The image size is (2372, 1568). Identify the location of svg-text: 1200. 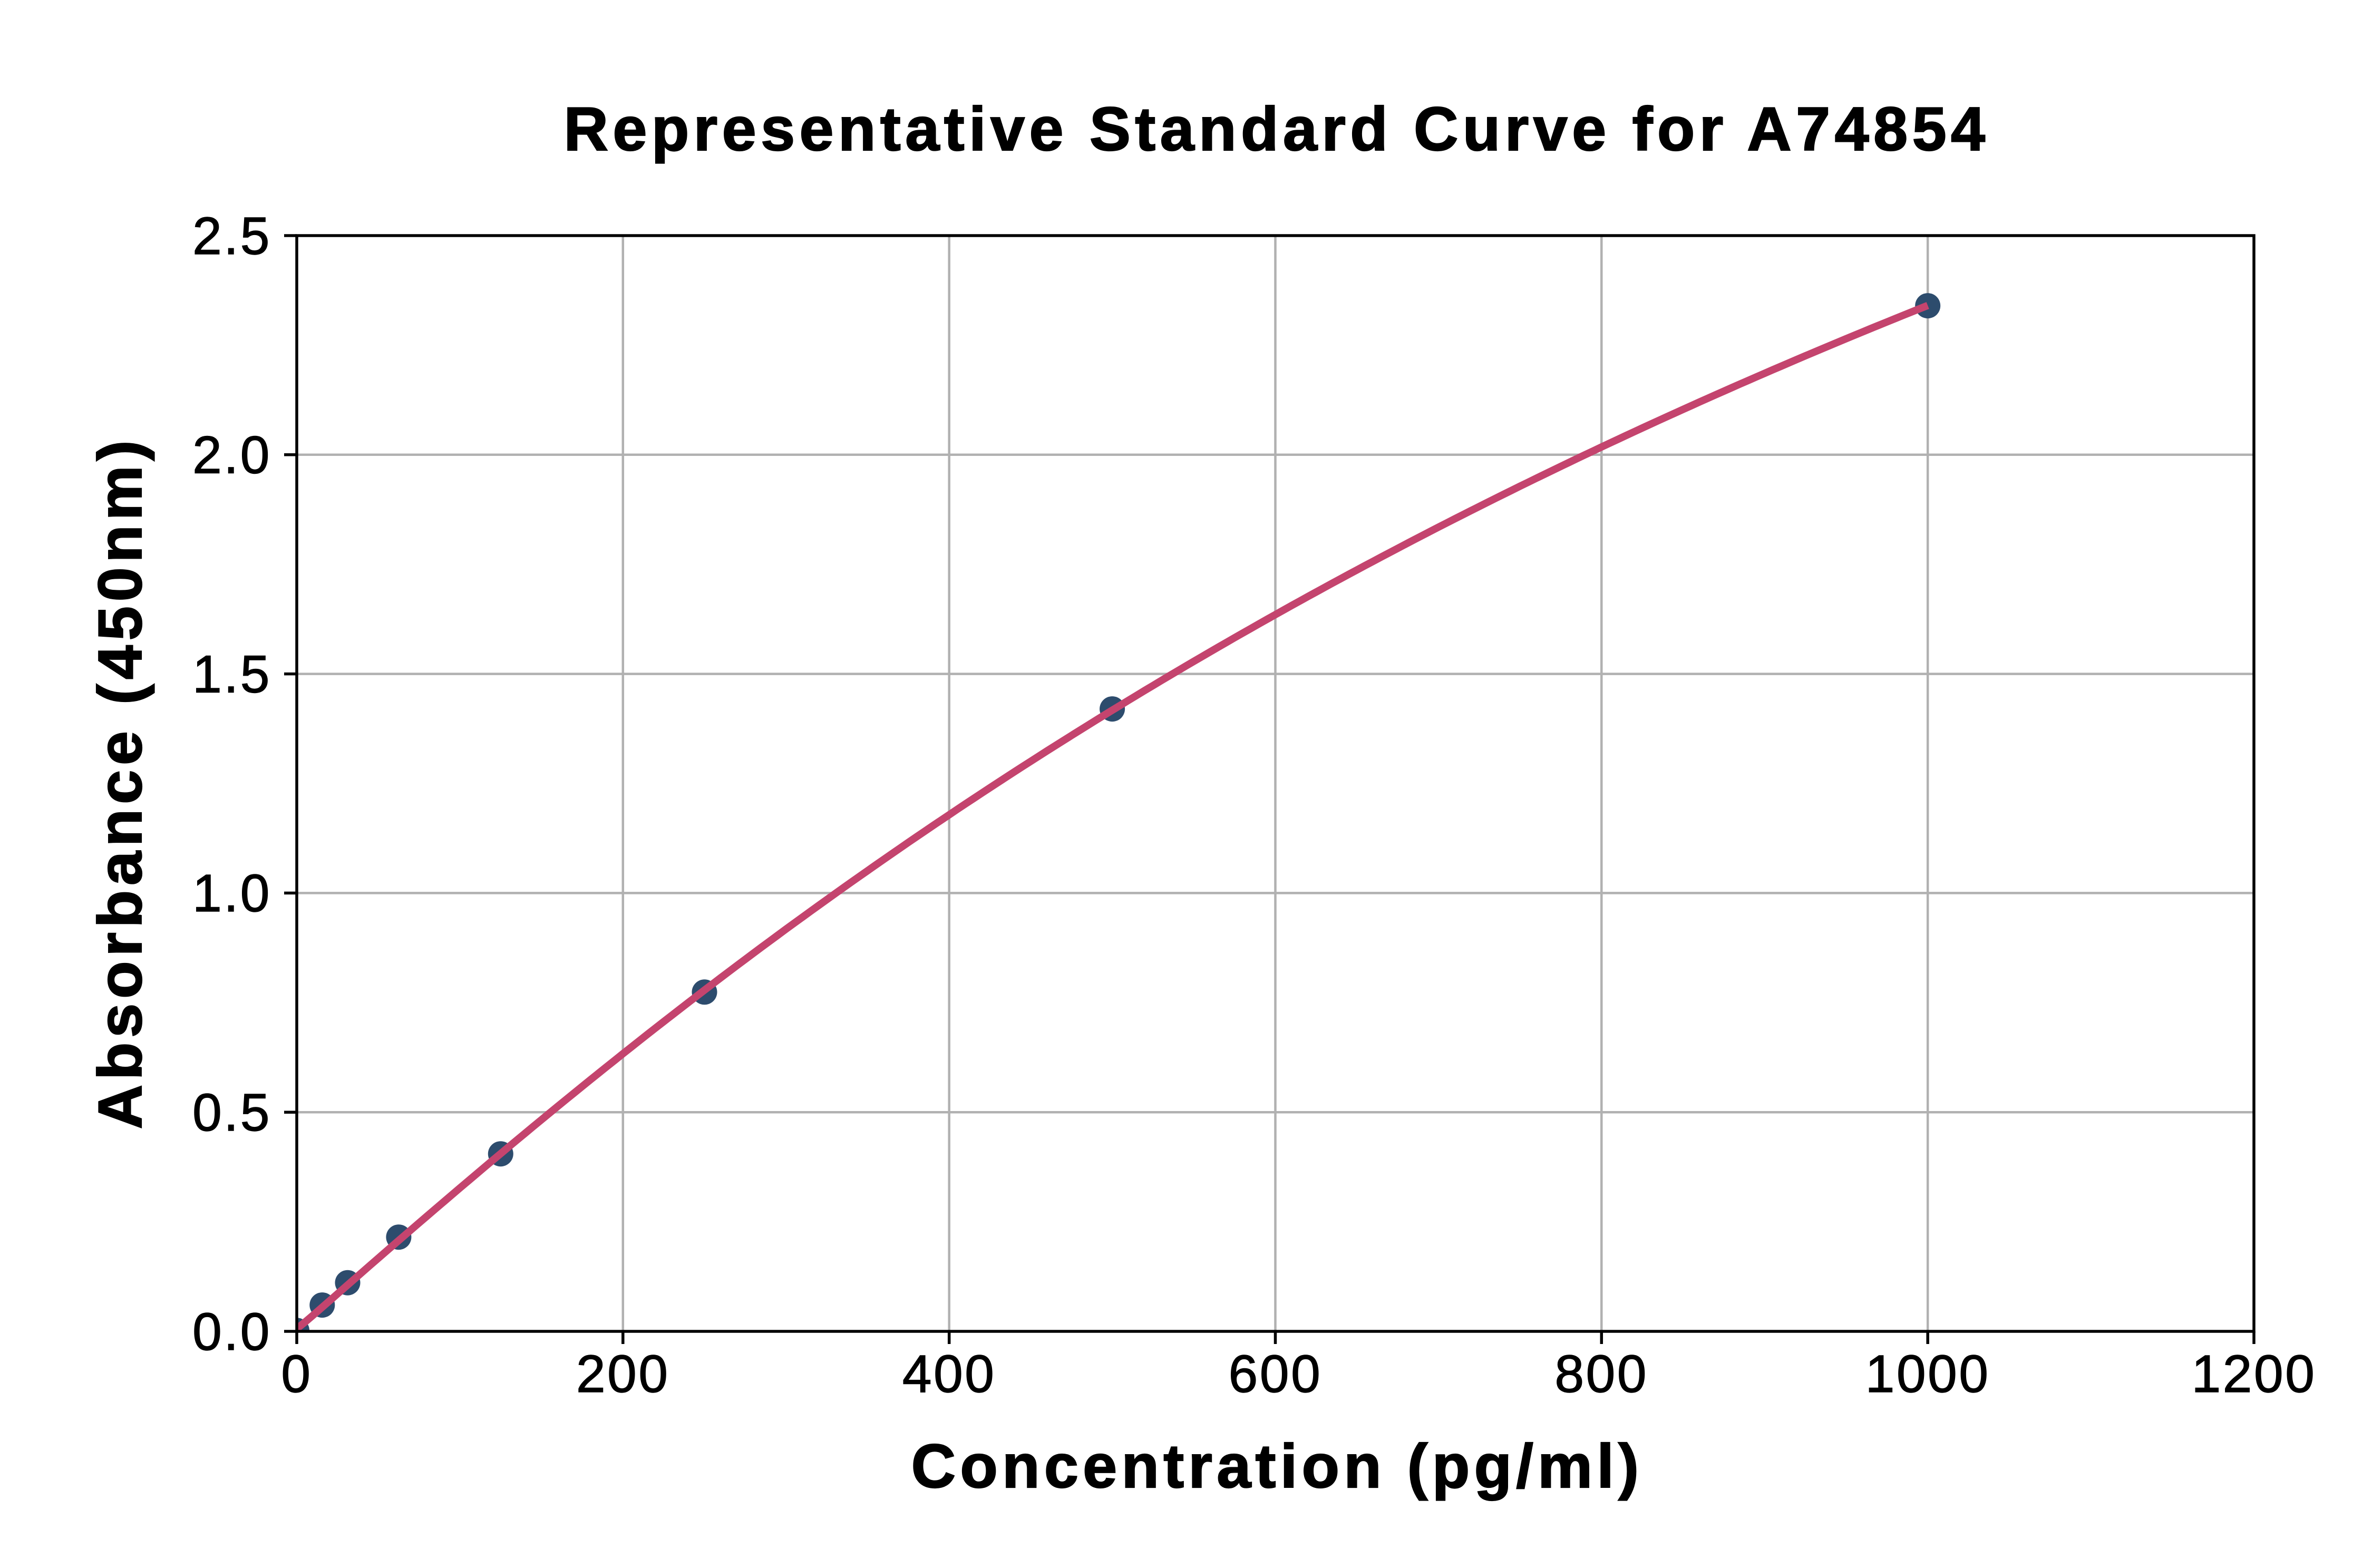
(2254, 1374).